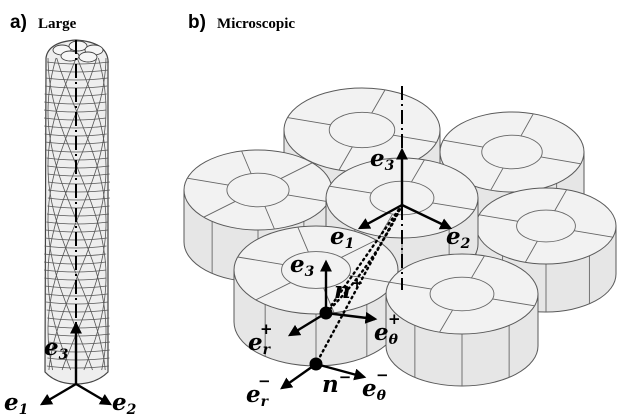 Image resolution: width=620 pixels, height=415 pixels. What do you see at coordinates (427, 216) in the screenshot?
I see `top-e2-arrow` at bounding box center [427, 216].